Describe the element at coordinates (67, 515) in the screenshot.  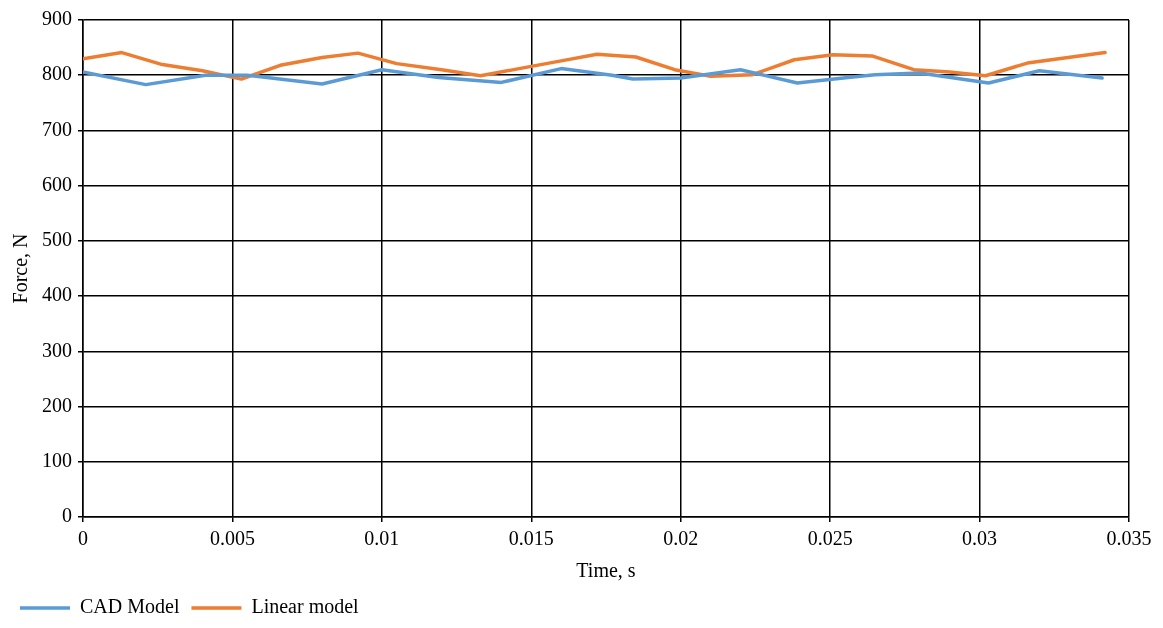
I see `y-tick-label: 0` at that location.